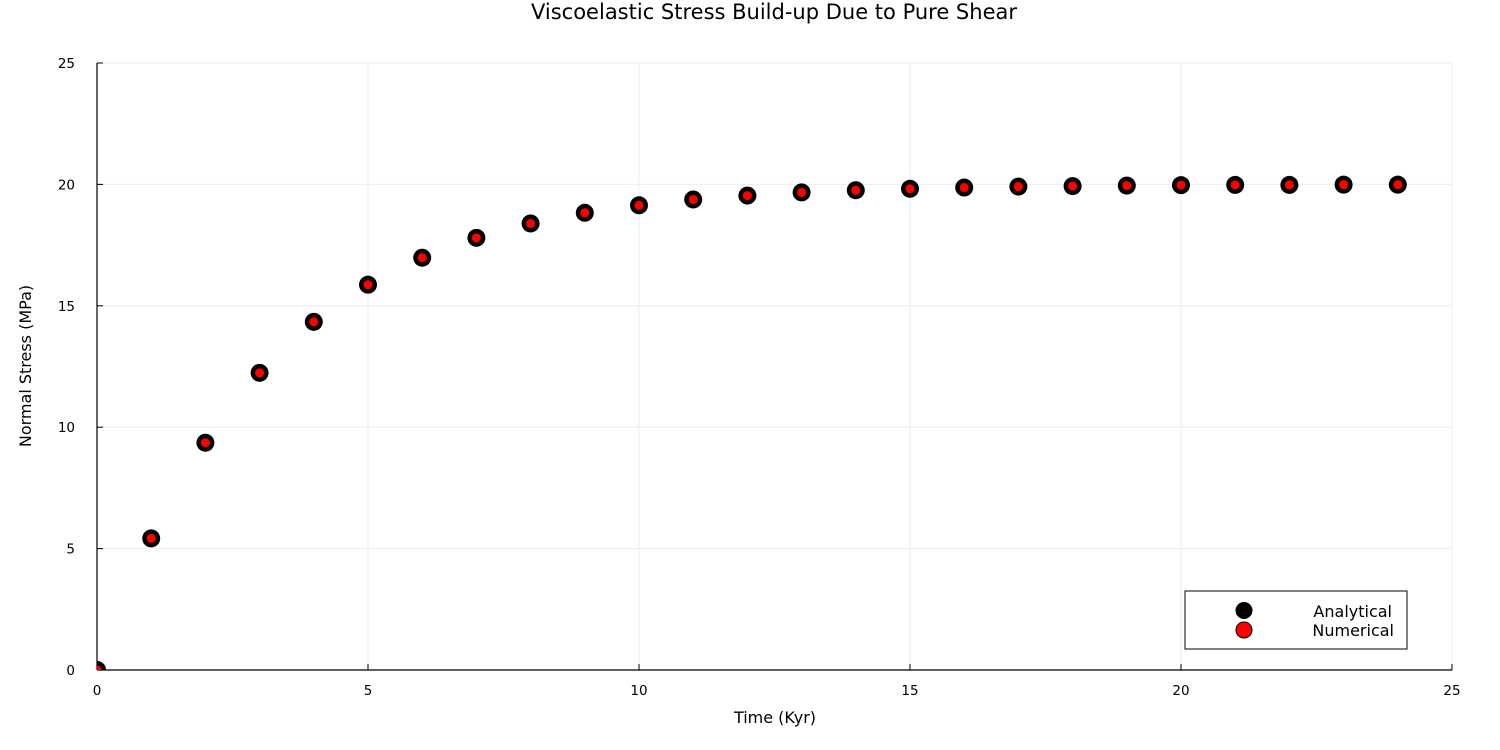  I want to click on legend-marker-numerical, so click(1244, 630).